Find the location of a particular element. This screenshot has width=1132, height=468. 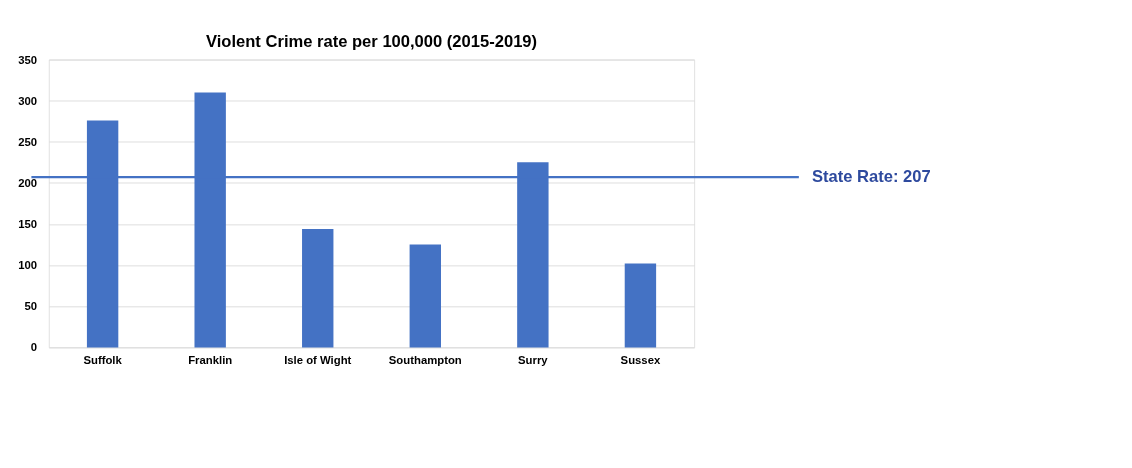

x-tick-label: Sussex is located at coordinates (640, 359).